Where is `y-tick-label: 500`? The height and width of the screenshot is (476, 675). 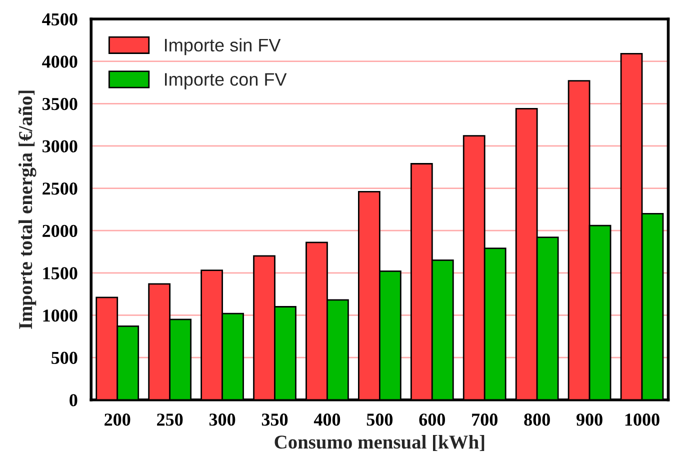
y-tick-label: 500 is located at coordinates (65, 358).